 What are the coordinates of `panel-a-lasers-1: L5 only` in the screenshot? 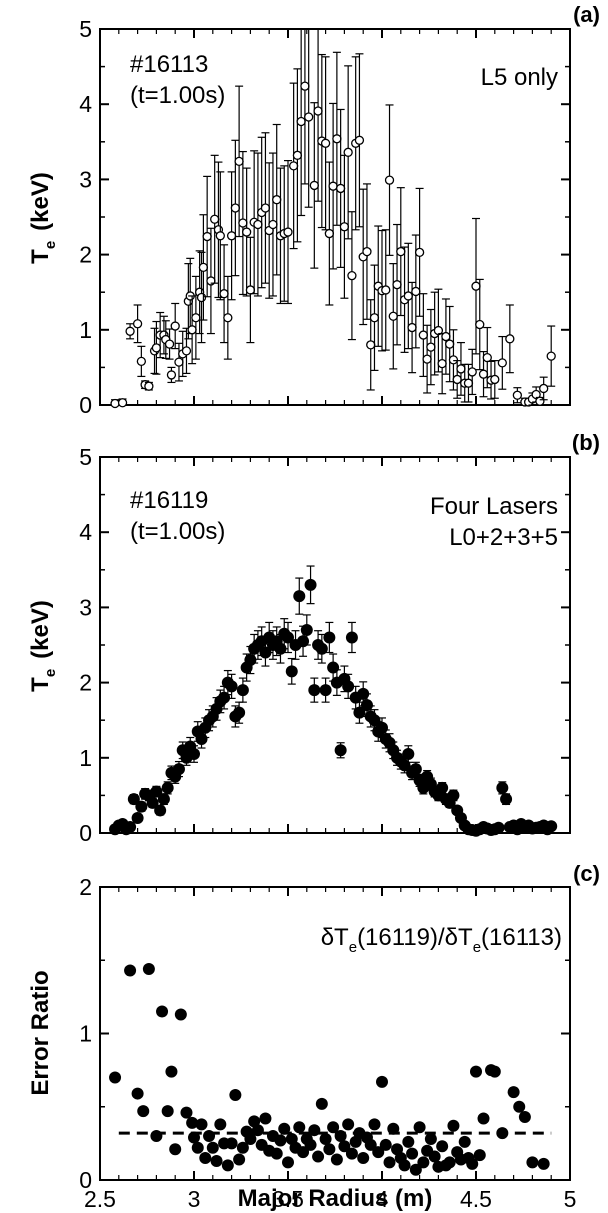 It's located at (519, 77).